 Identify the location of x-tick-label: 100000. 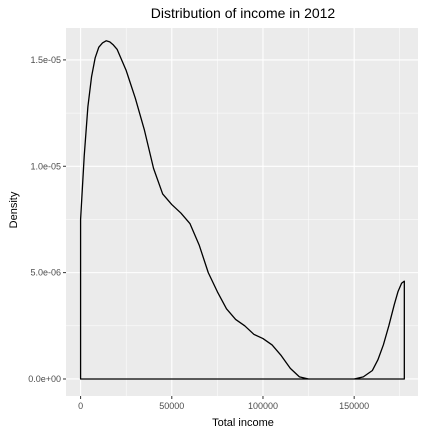
(263, 406).